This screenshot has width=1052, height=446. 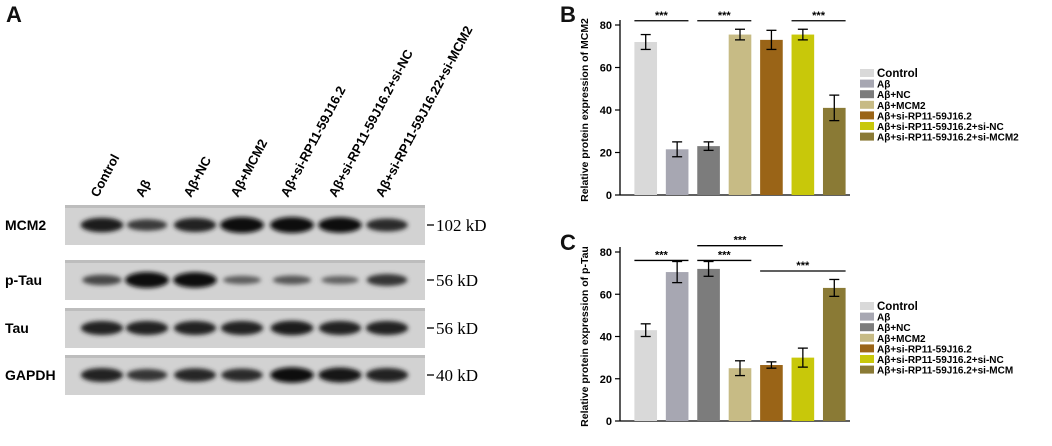 I want to click on blot-row-label: p-Tau, so click(x=23, y=280).